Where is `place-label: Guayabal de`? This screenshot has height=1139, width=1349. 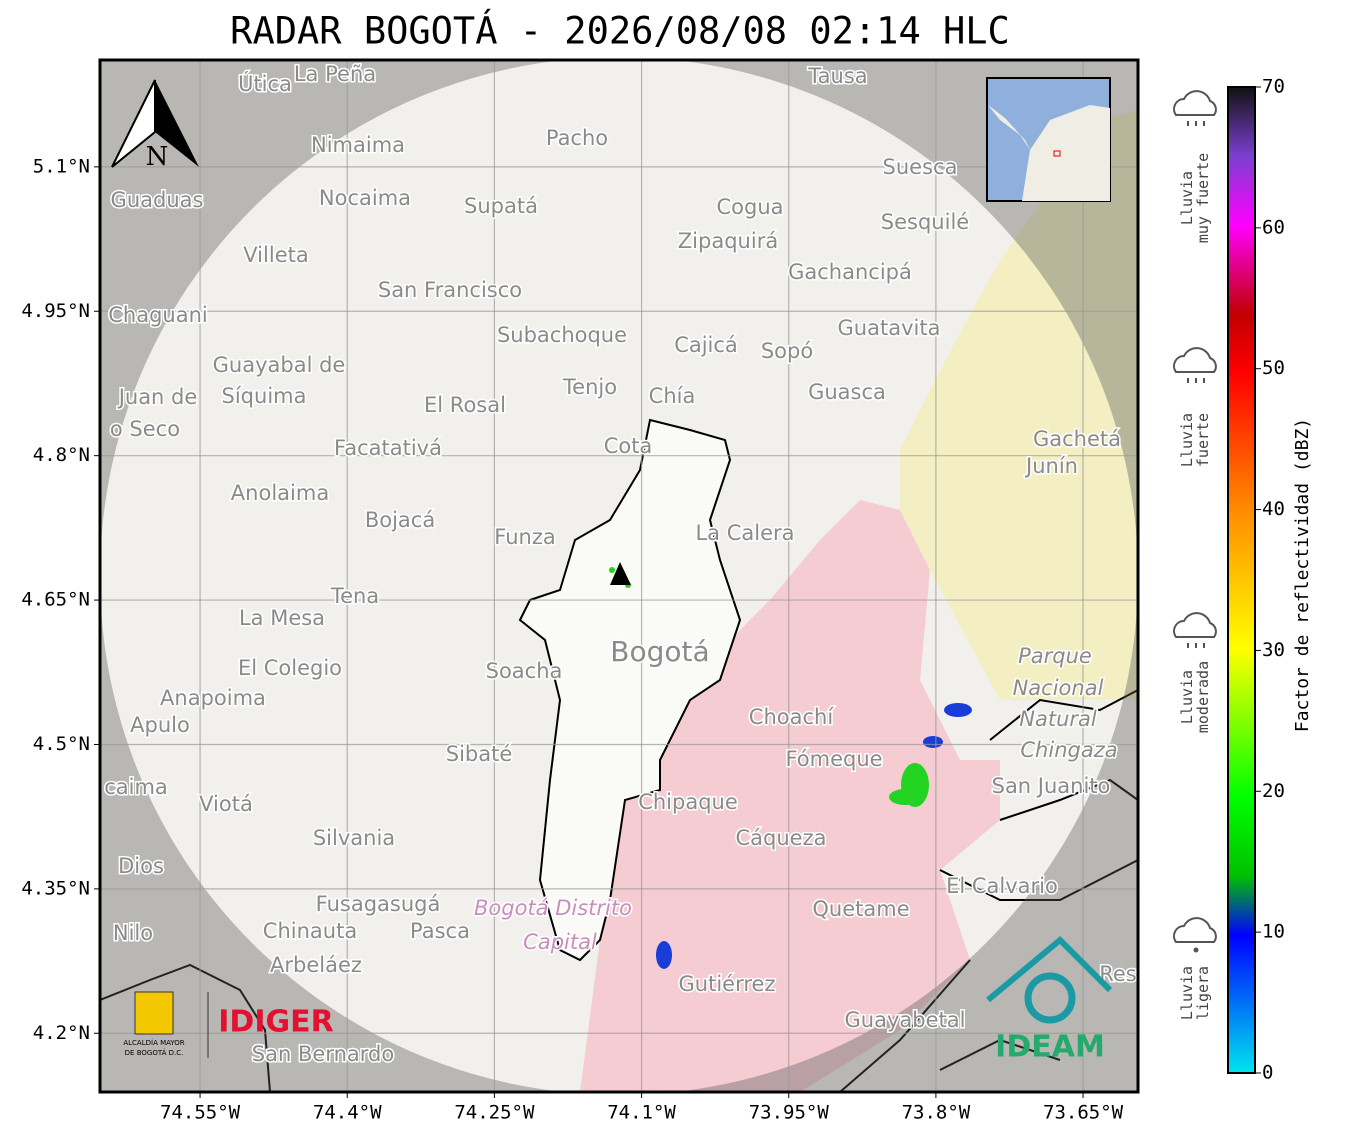
place-label: Guayabal de is located at coordinates (279, 365).